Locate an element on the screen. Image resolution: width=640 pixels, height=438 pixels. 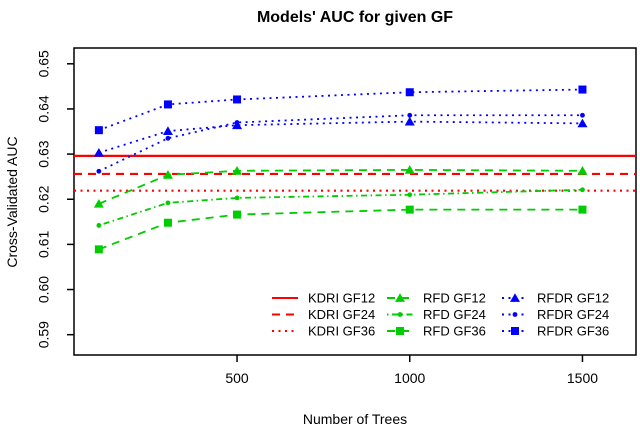
series-line-rfd-gf24 is located at coordinates (340, 207).